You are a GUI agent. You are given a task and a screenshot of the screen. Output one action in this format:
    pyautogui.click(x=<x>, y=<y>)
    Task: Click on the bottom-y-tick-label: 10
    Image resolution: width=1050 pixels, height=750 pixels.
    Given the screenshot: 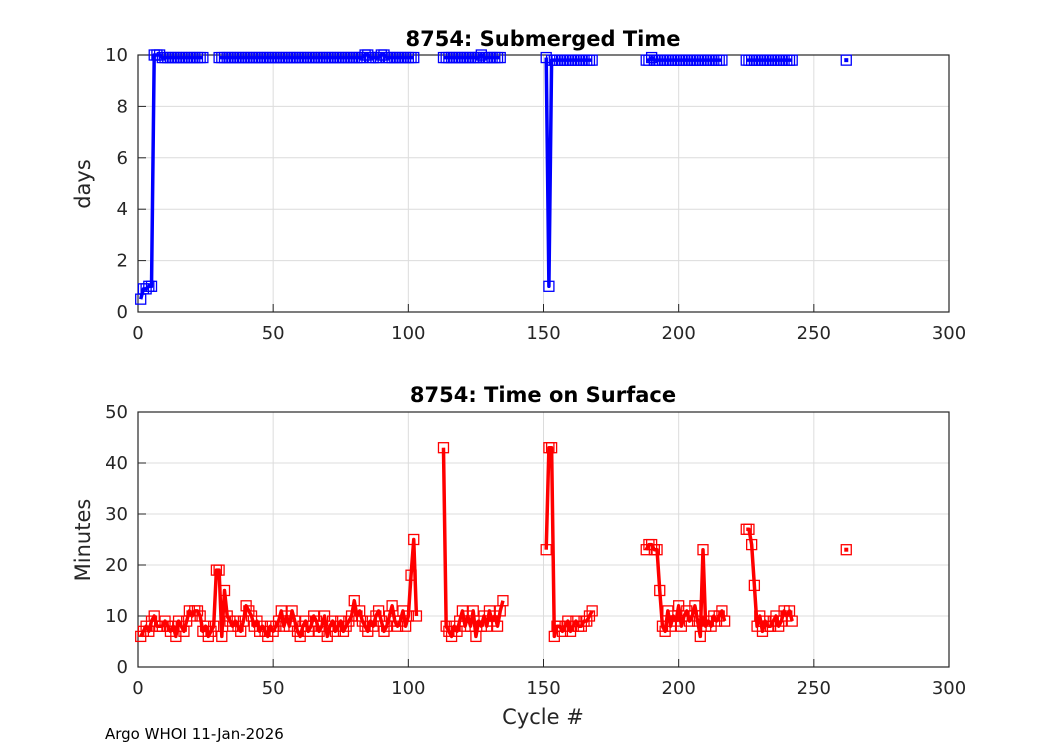 What is the action you would take?
    pyautogui.click(x=116, y=616)
    